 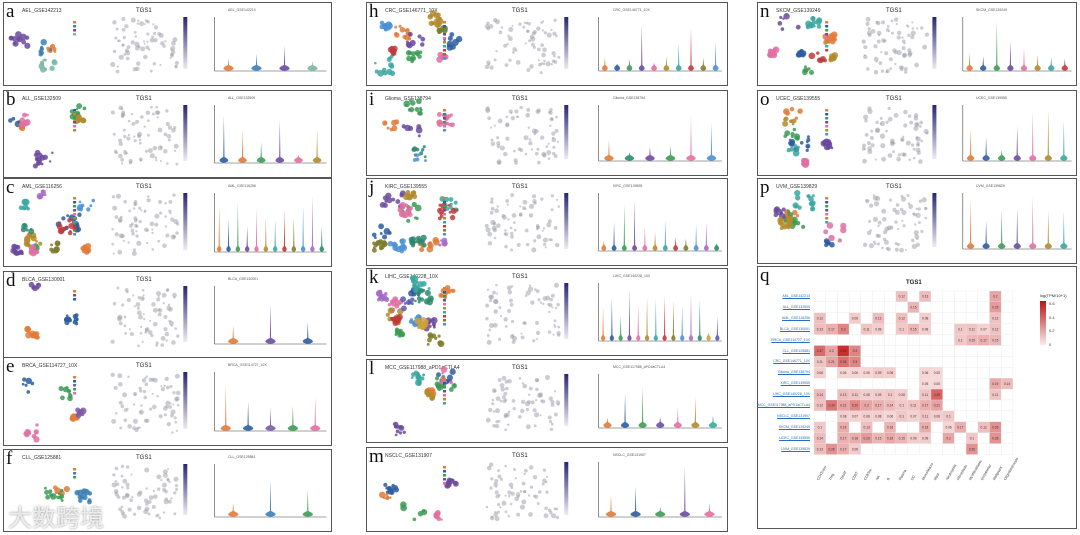 What do you see at coordinates (796, 350) in the screenshot?
I see `heatmap-row-label: CLL_GSE125881` at bounding box center [796, 350].